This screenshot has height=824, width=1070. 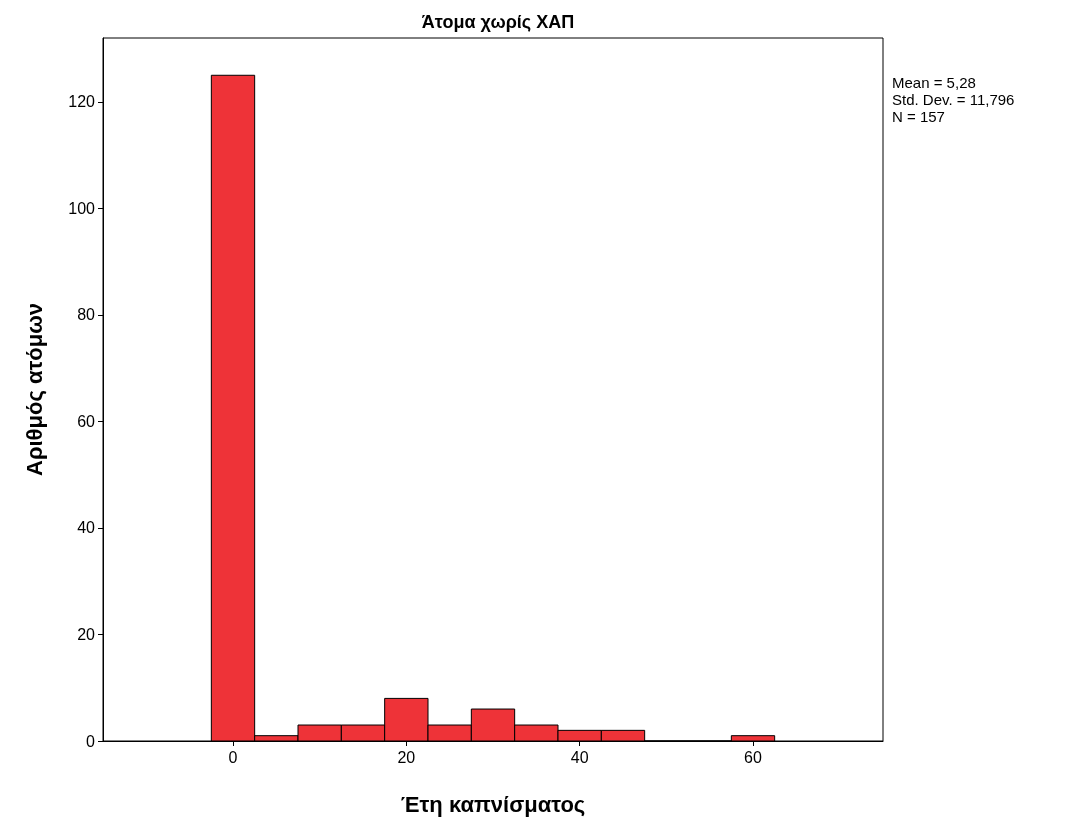 What do you see at coordinates (86, 421) in the screenshot?
I see `y-tick-label: 60` at bounding box center [86, 421].